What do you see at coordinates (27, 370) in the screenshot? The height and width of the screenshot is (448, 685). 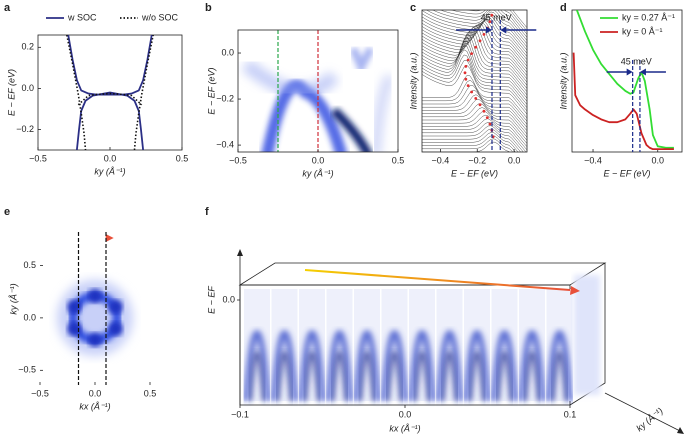 I see `y-tick-label: −0.5` at bounding box center [27, 370].